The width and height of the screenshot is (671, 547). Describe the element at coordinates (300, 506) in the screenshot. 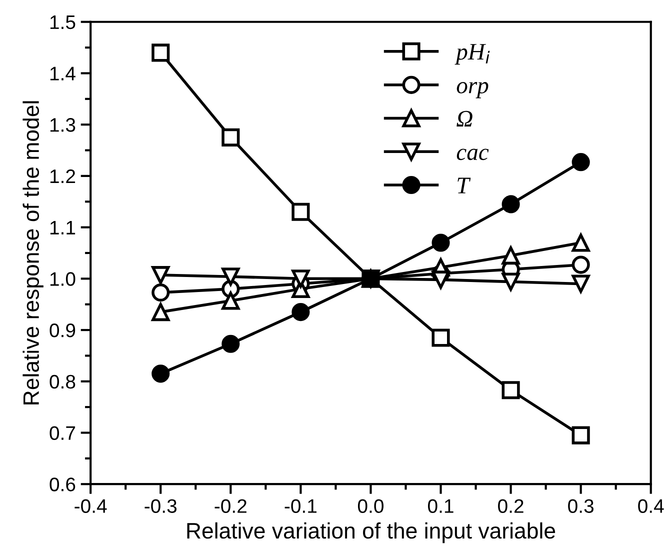

I see `x-tick-label: -0.1` at that location.